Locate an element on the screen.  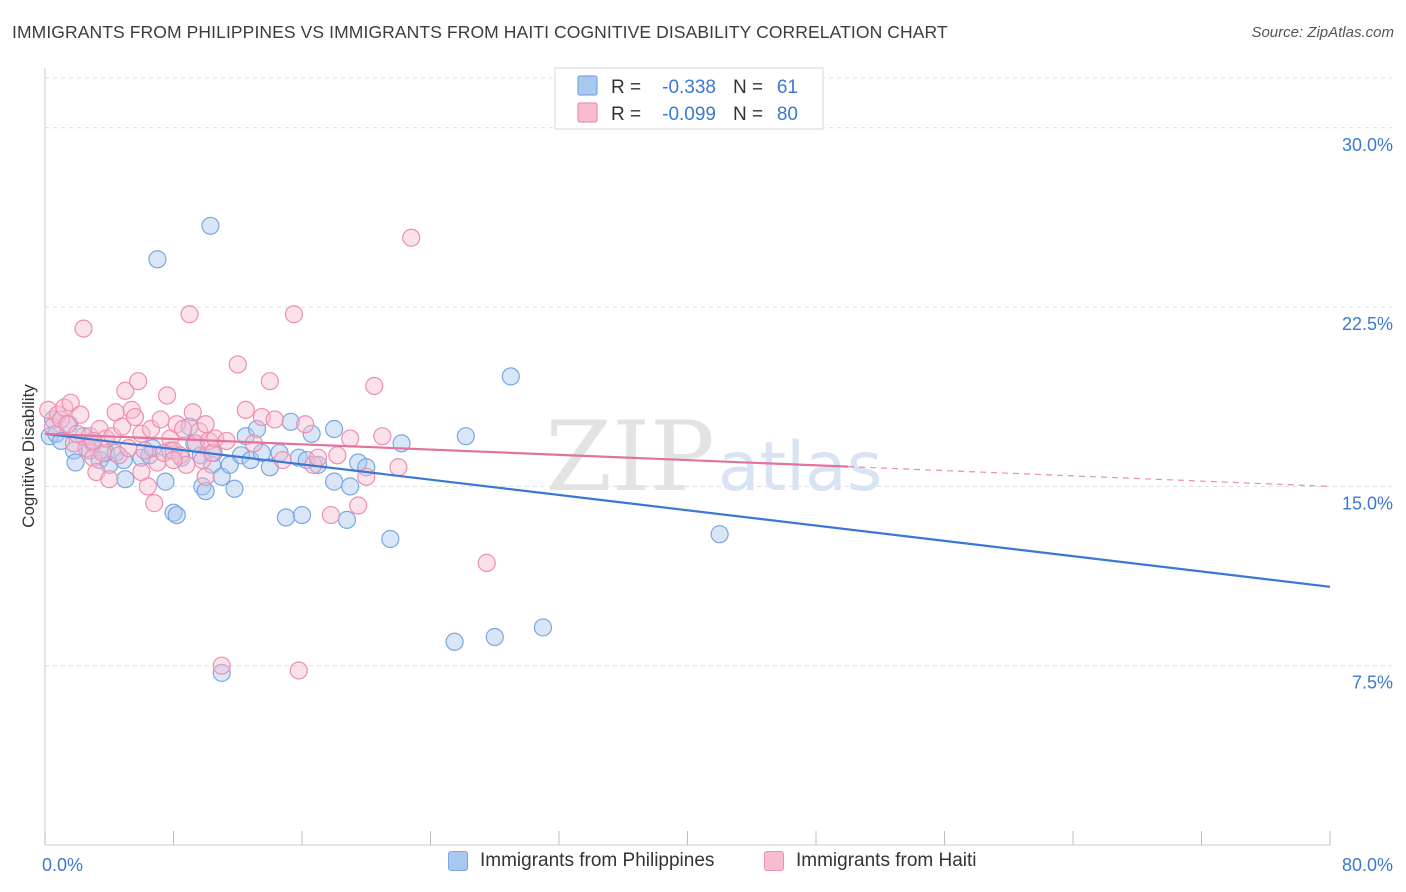
haiti-trend-line-dashed is located at coordinates (1089, 476).